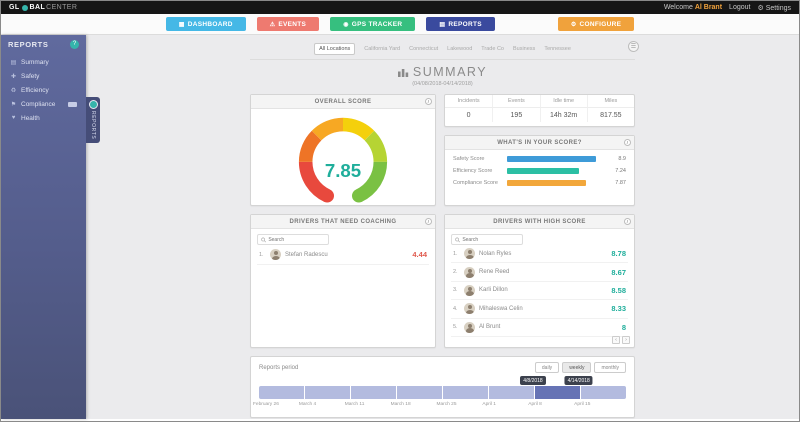 This screenshot has height=422, width=800. Describe the element at coordinates (28, 44) in the screenshot. I see `sidebar-title: REPORTS` at that location.